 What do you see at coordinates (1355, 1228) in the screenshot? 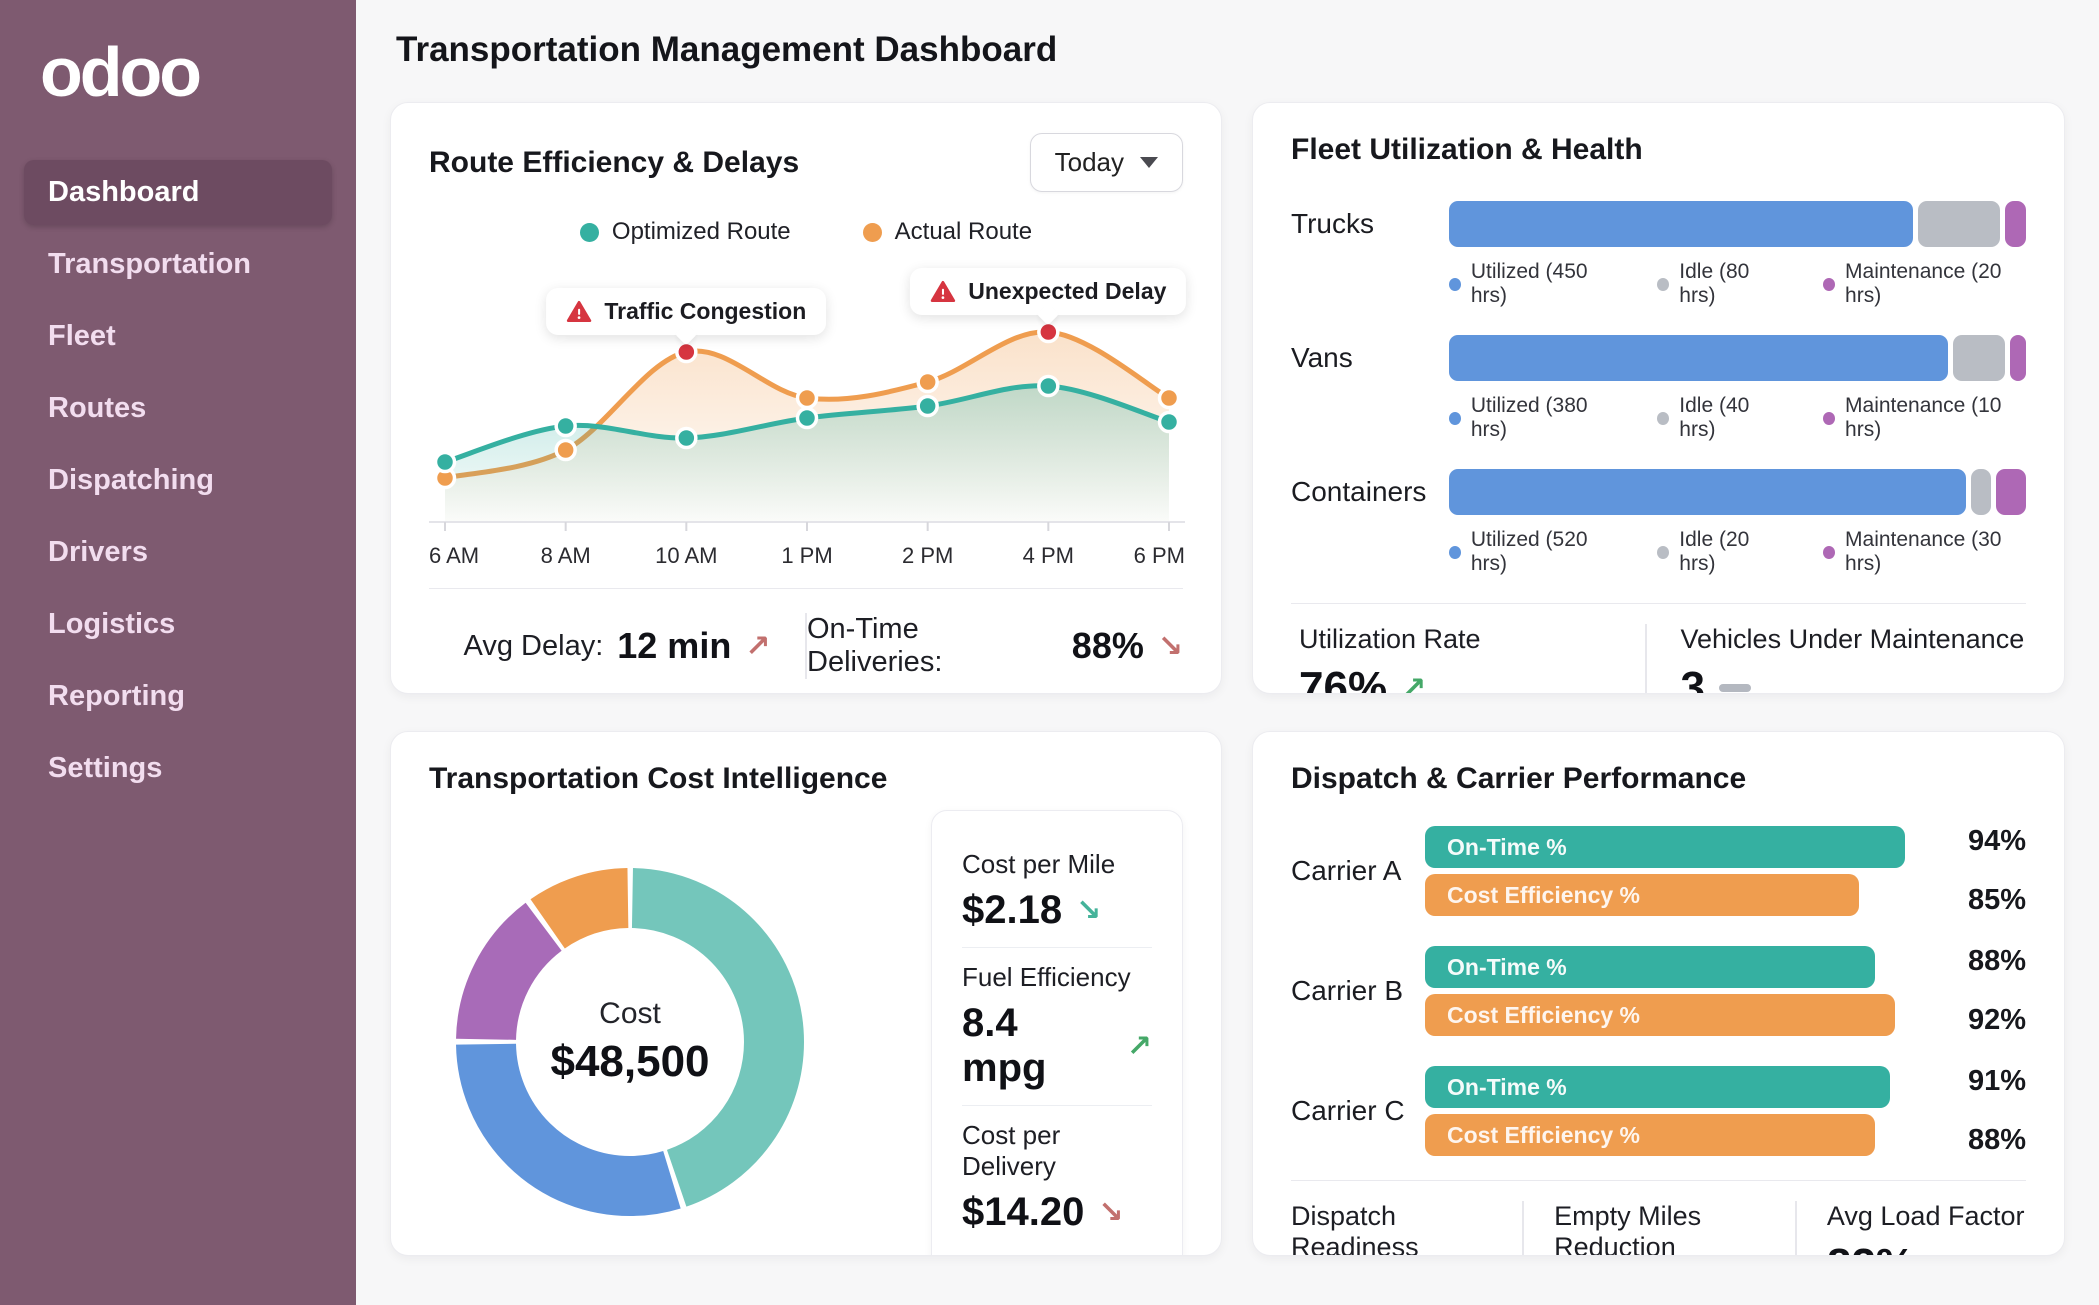
I see `dispatch-readiness-label: Dispatch Readiness` at bounding box center [1355, 1228].